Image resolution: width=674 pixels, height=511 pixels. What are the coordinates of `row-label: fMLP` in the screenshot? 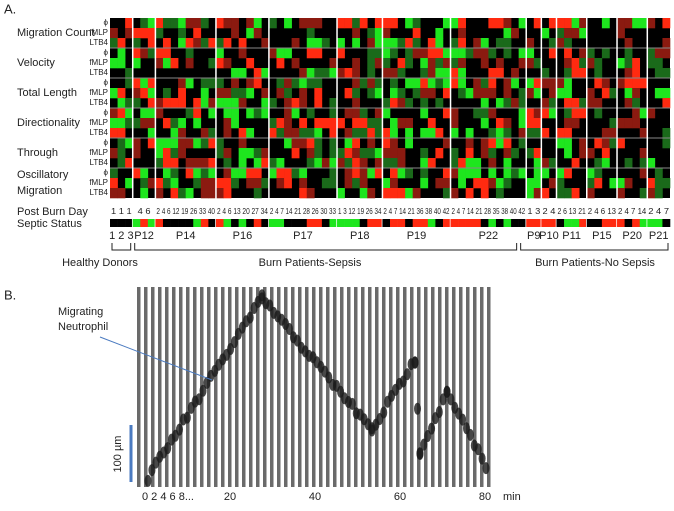 It's located at (98, 182).